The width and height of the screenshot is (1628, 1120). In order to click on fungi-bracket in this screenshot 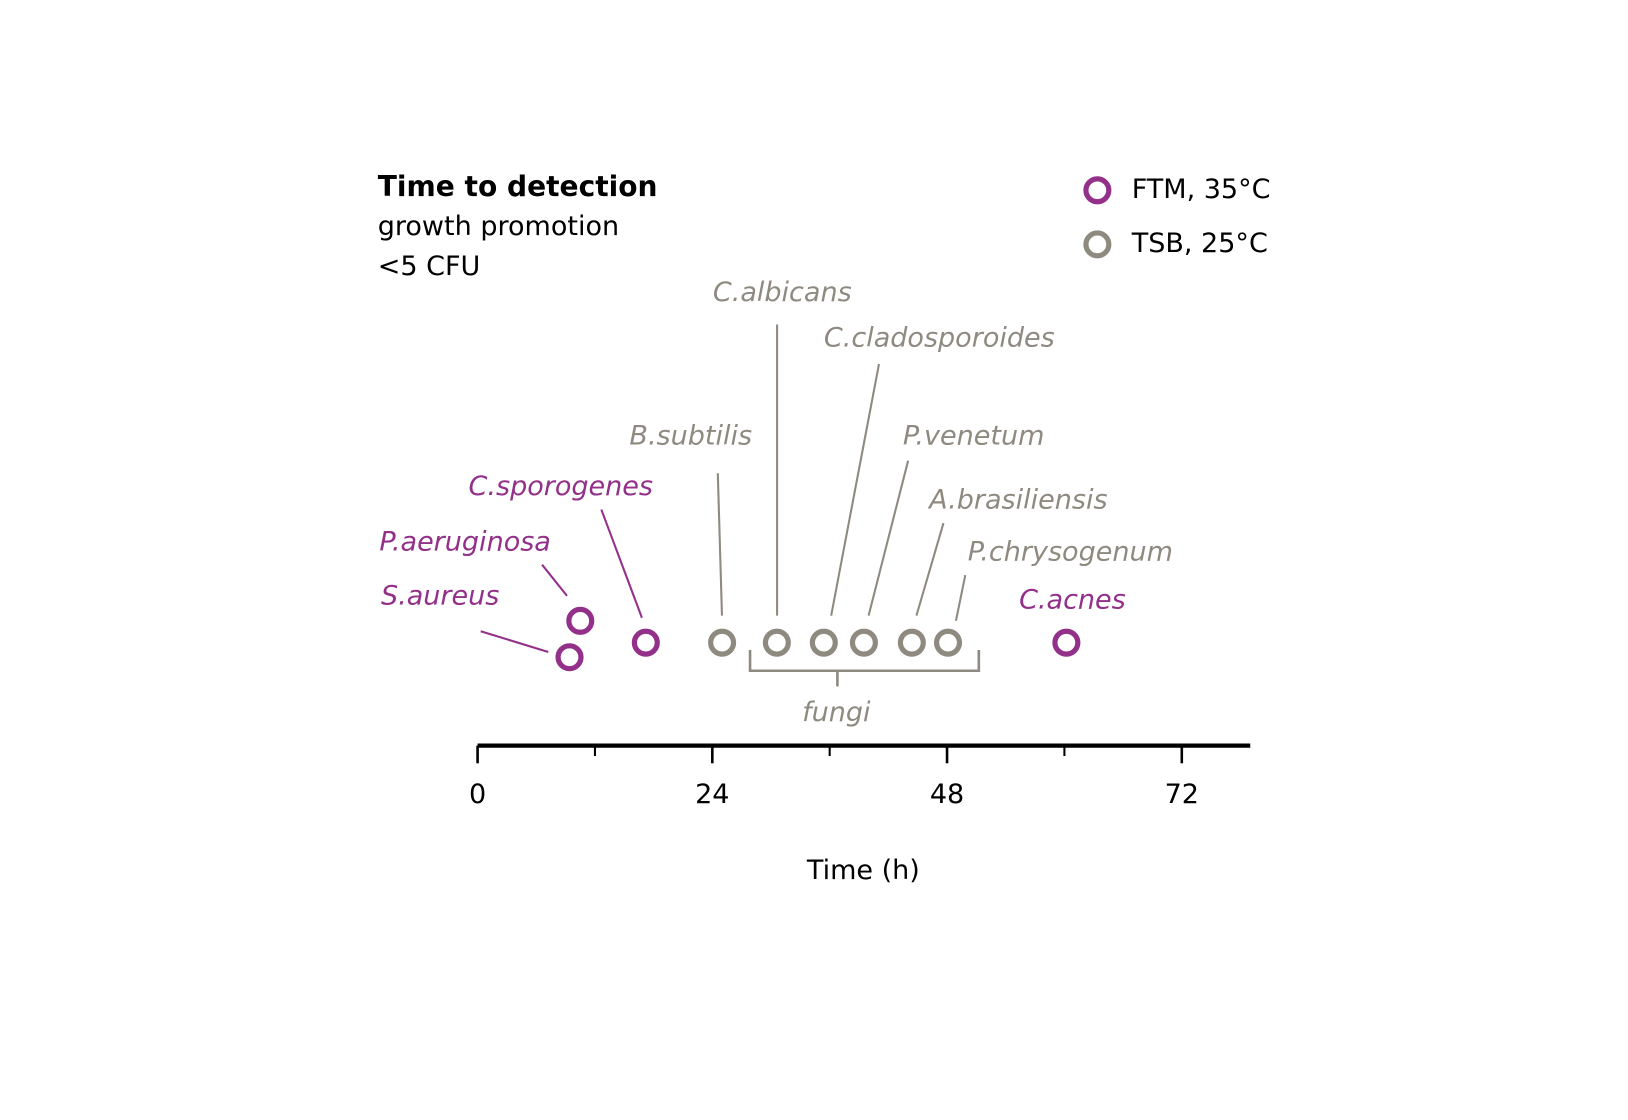, I will do `click(864, 668)`.